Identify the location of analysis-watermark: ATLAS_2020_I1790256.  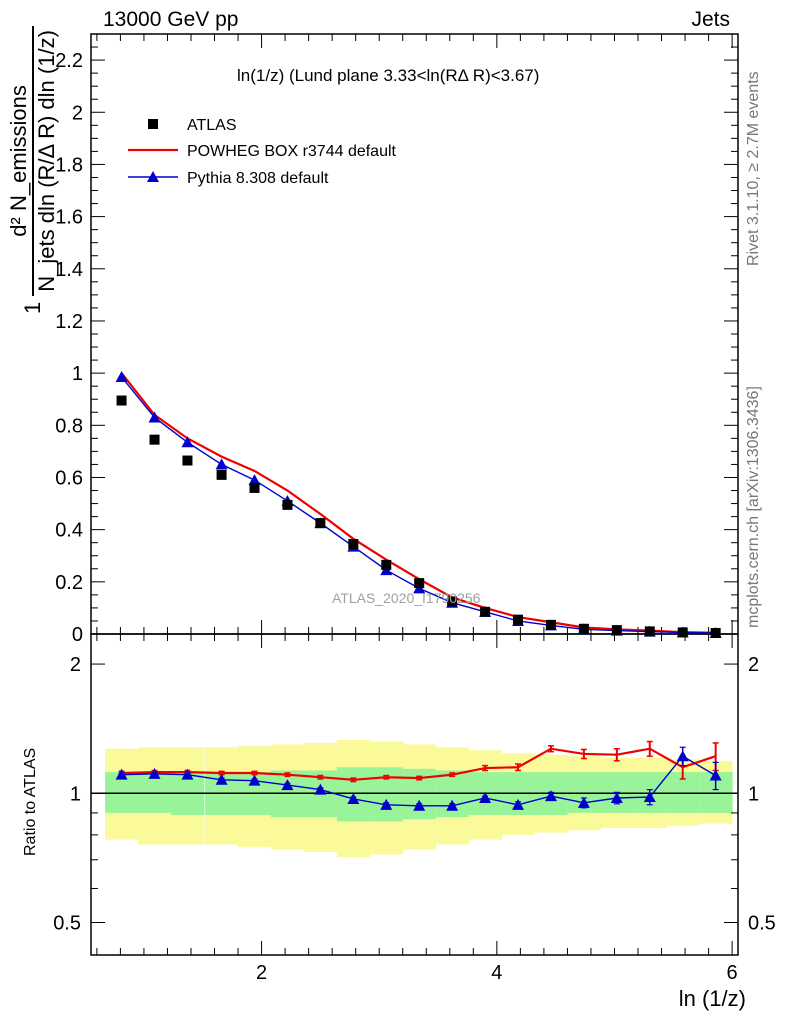
(406, 598).